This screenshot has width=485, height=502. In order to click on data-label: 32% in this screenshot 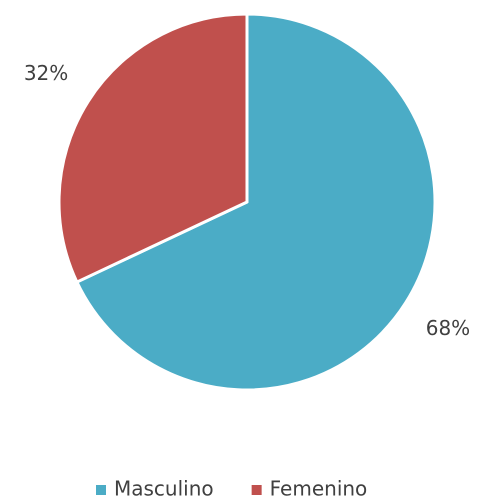, I will do `click(46, 73)`.